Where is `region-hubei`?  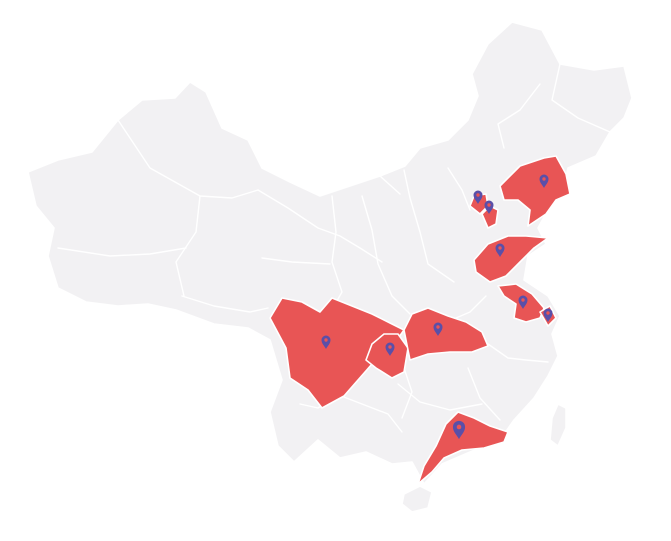 region-hubei is located at coordinates (446, 334).